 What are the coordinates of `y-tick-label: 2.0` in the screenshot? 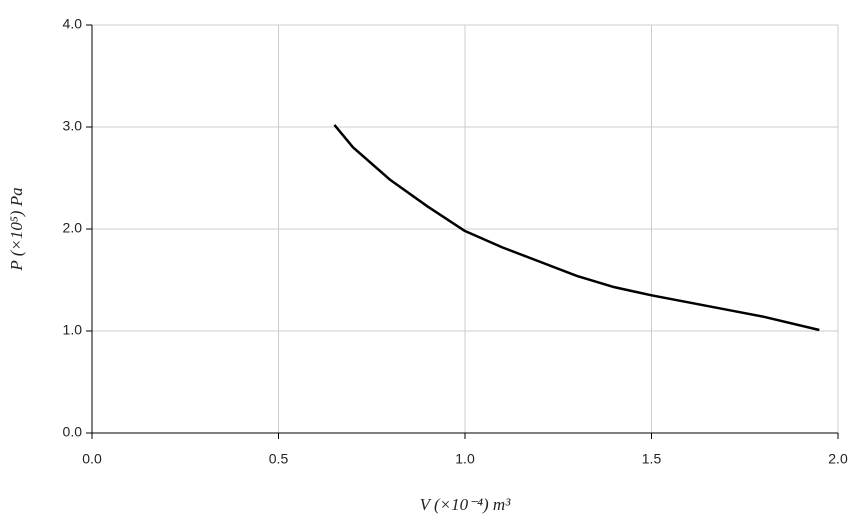 It's located at (73, 228).